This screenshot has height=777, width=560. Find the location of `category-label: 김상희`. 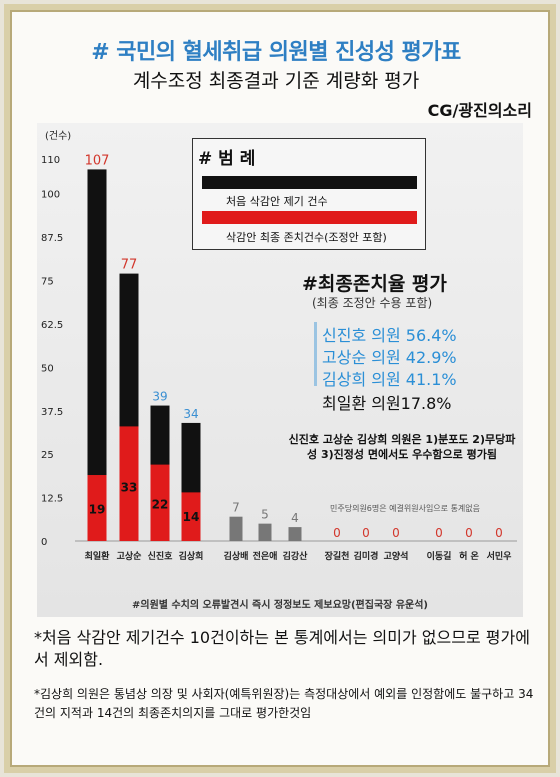

category-label: 김상희 is located at coordinates (191, 556).